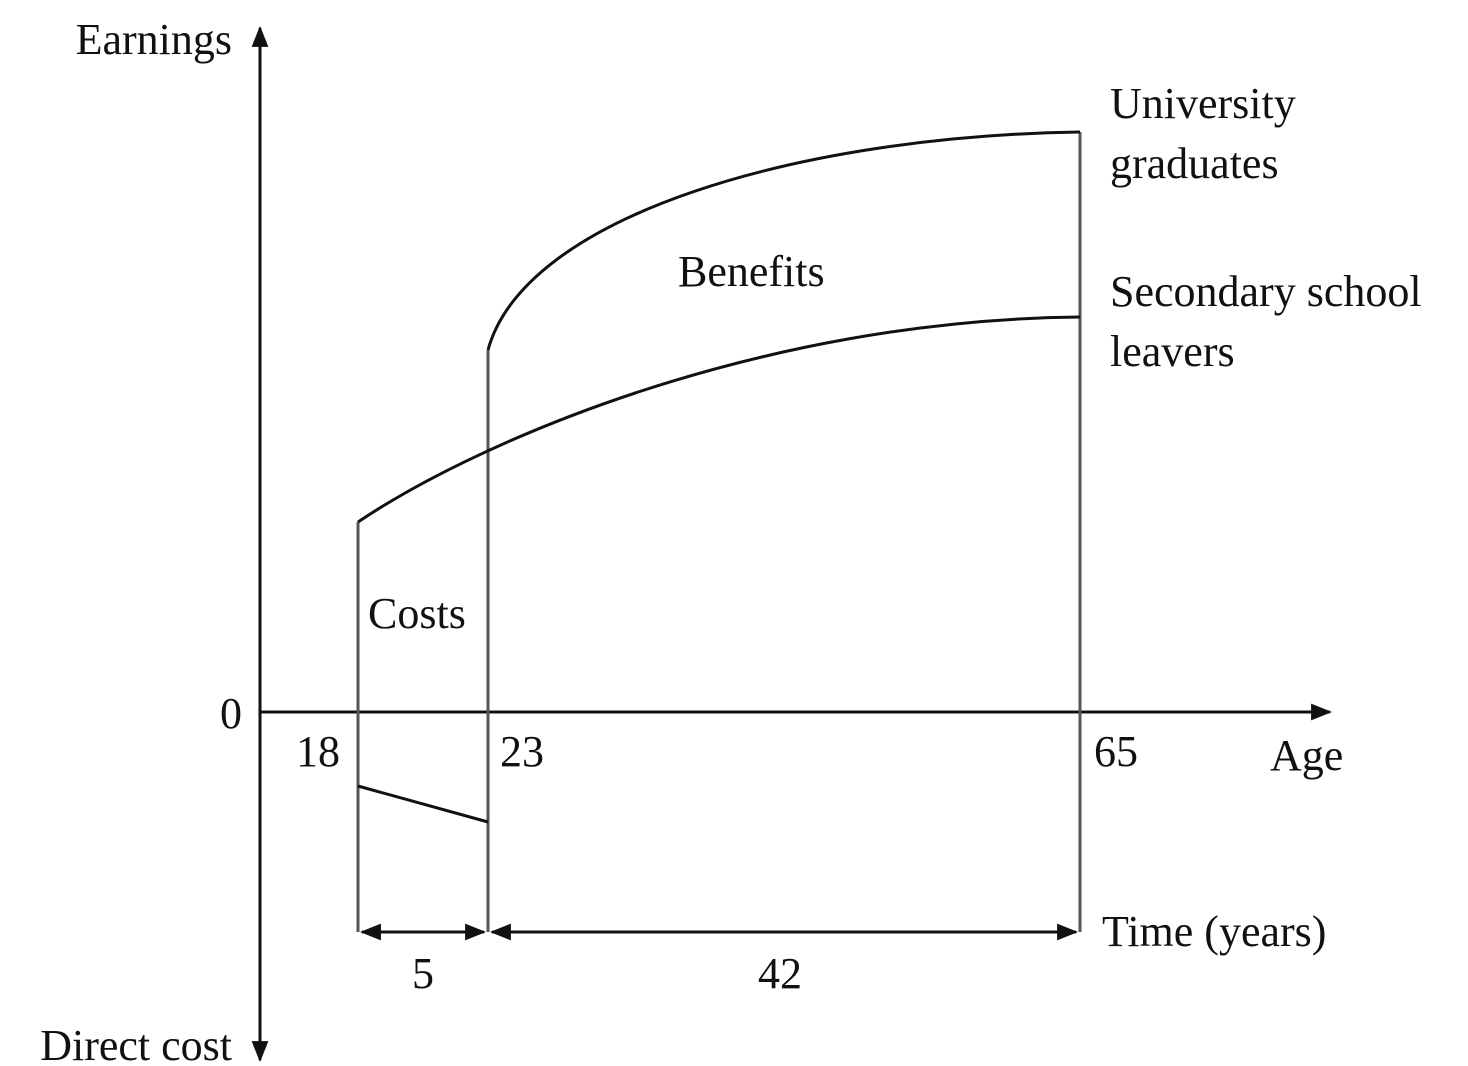 This screenshot has height=1066, width=1468. Describe the element at coordinates (1194, 163) in the screenshot. I see `curve-label: graduates` at that location.